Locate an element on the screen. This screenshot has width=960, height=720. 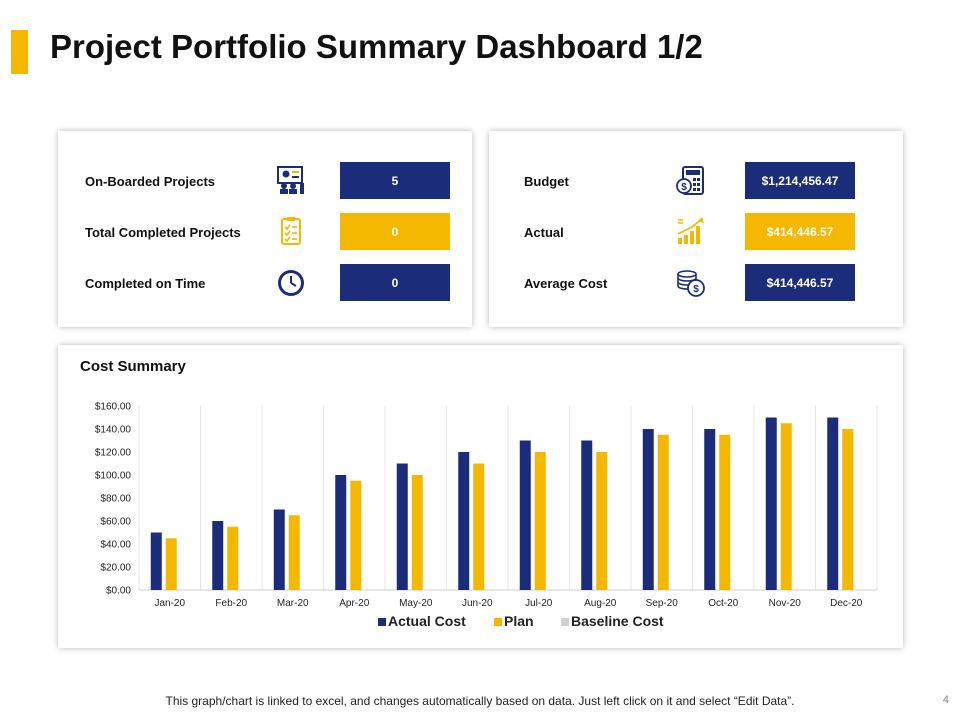
actual-label: Actual is located at coordinates (544, 232).